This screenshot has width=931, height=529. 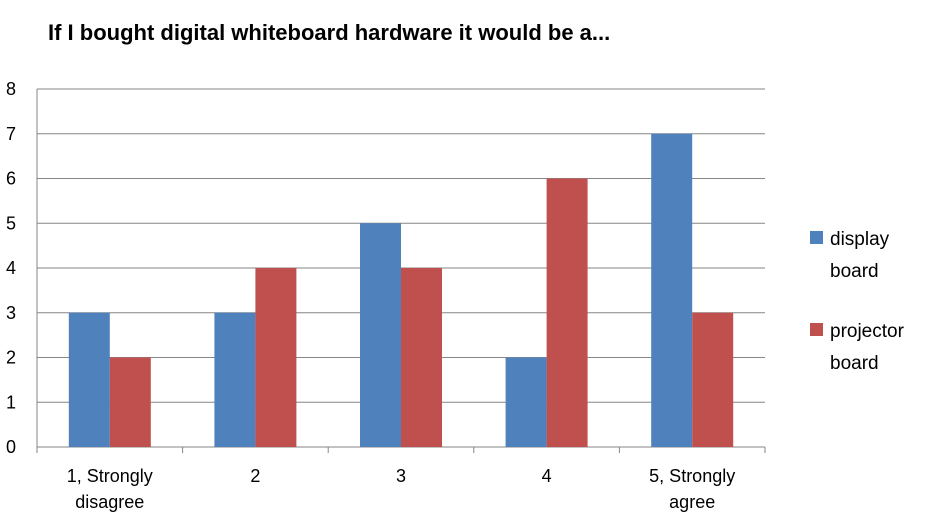 What do you see at coordinates (401, 476) in the screenshot?
I see `x-tick-label-3: 3` at bounding box center [401, 476].